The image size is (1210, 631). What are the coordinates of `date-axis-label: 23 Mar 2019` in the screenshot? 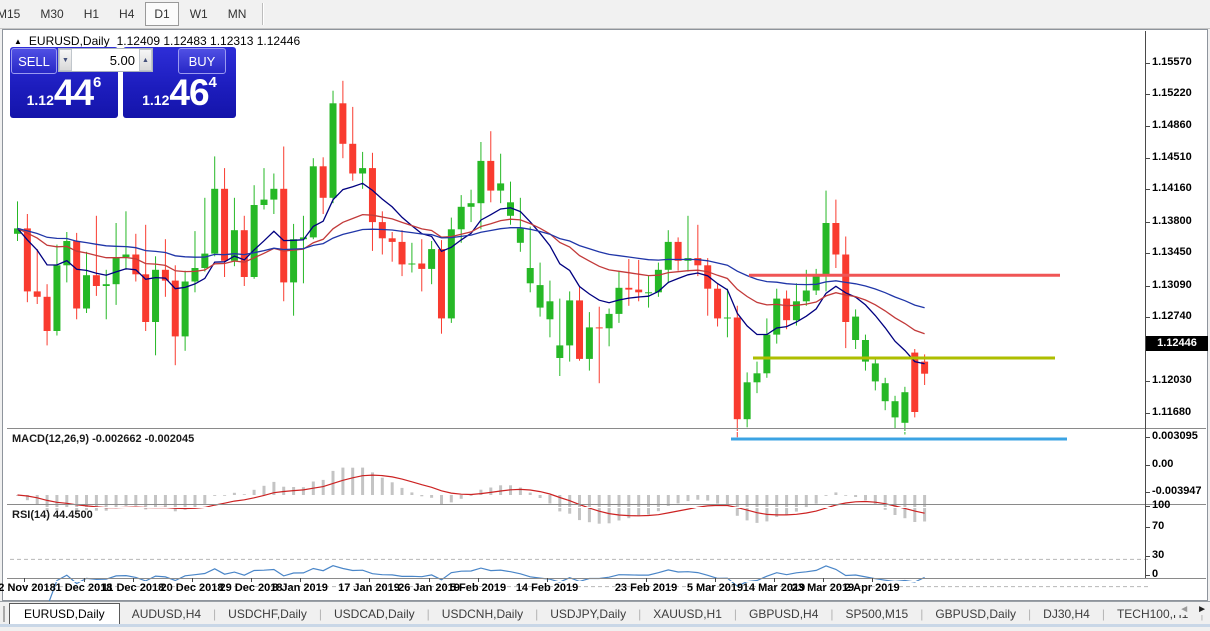 It's located at (823, 588).